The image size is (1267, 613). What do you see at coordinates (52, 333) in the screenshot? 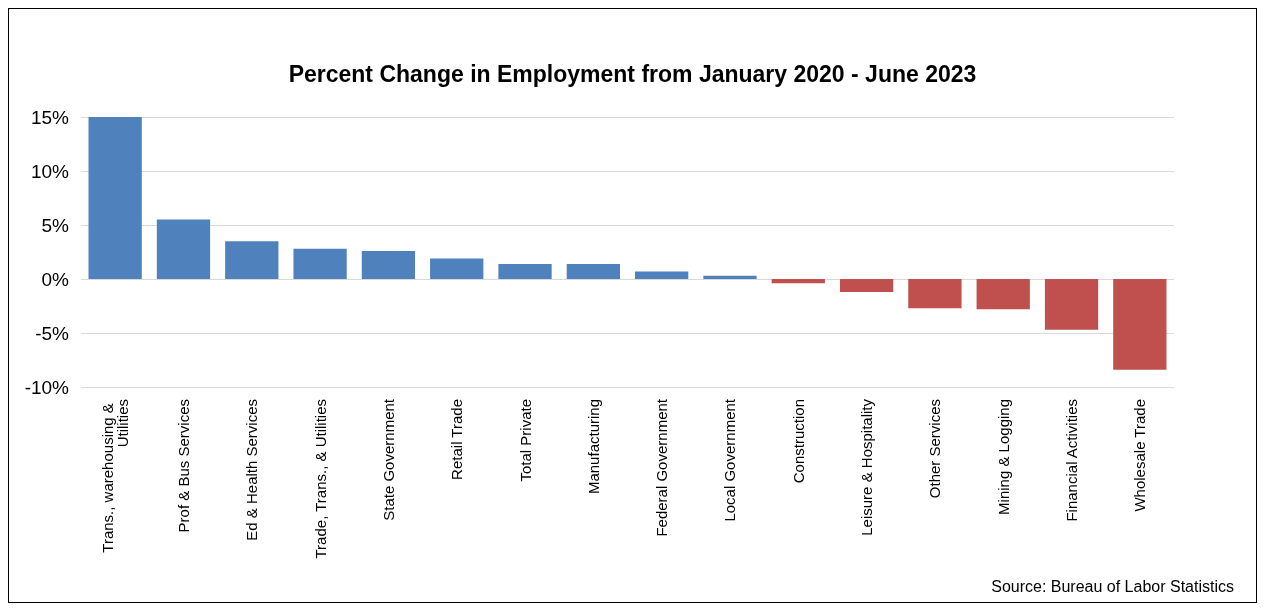
I see `y-tick-label: -5%` at bounding box center [52, 333].